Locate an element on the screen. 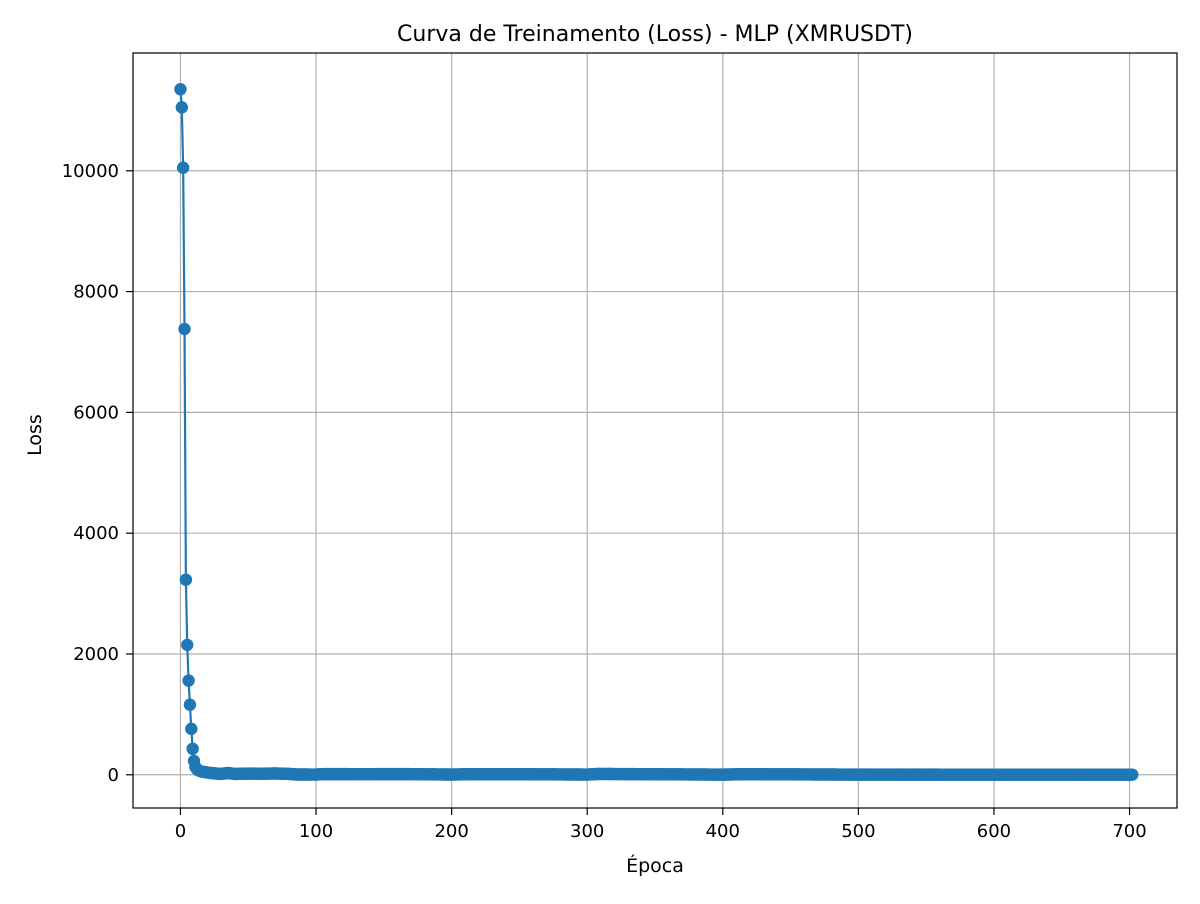 This screenshot has height=904, width=1200. x-tick-label: 100 is located at coordinates (316, 831).